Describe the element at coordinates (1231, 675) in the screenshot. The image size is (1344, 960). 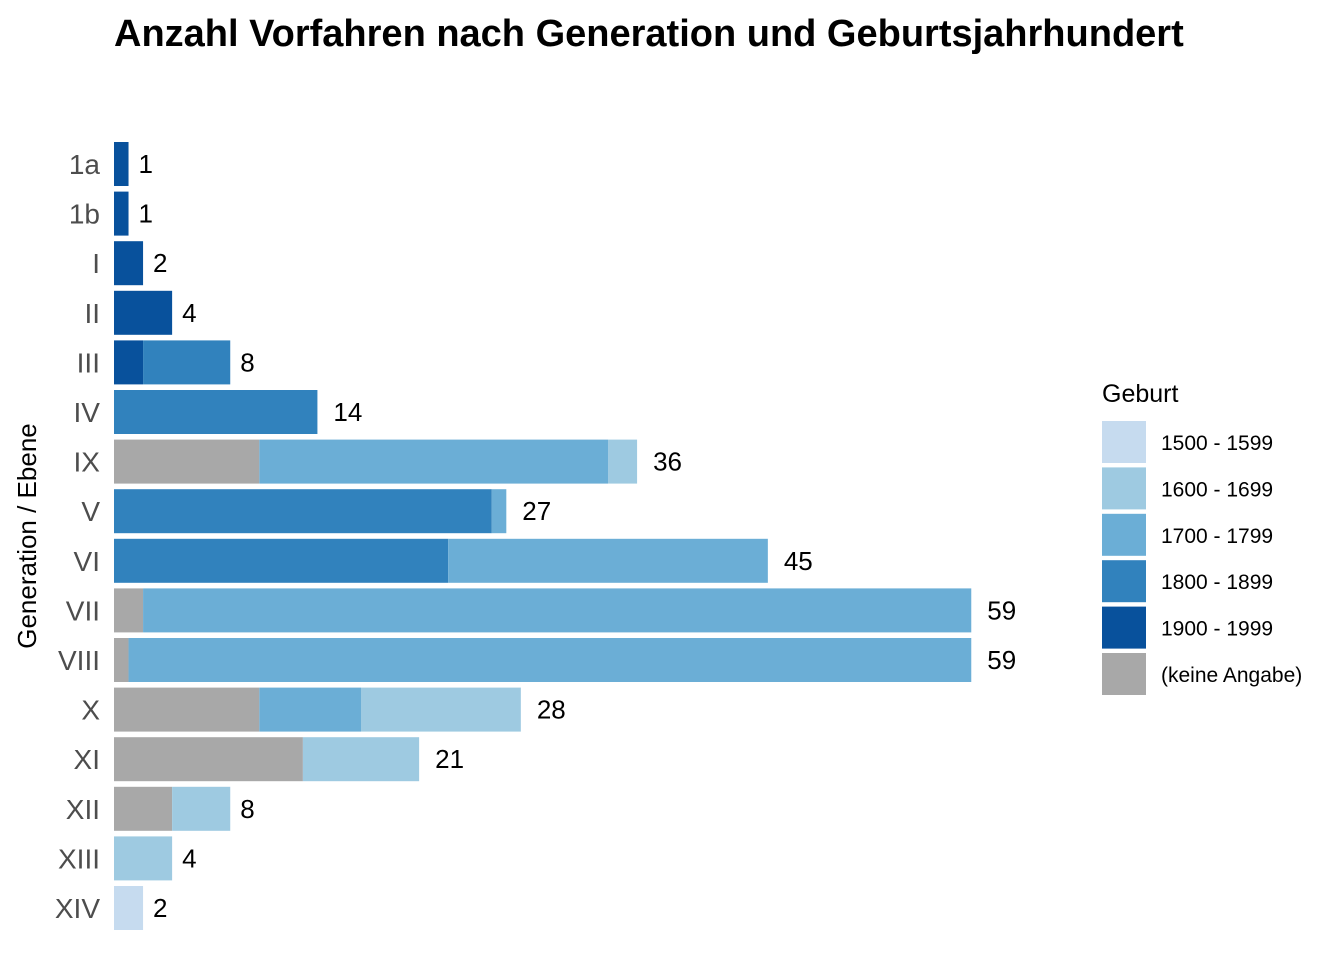
I see `legend-entry-label: (keine Angabe)` at that location.